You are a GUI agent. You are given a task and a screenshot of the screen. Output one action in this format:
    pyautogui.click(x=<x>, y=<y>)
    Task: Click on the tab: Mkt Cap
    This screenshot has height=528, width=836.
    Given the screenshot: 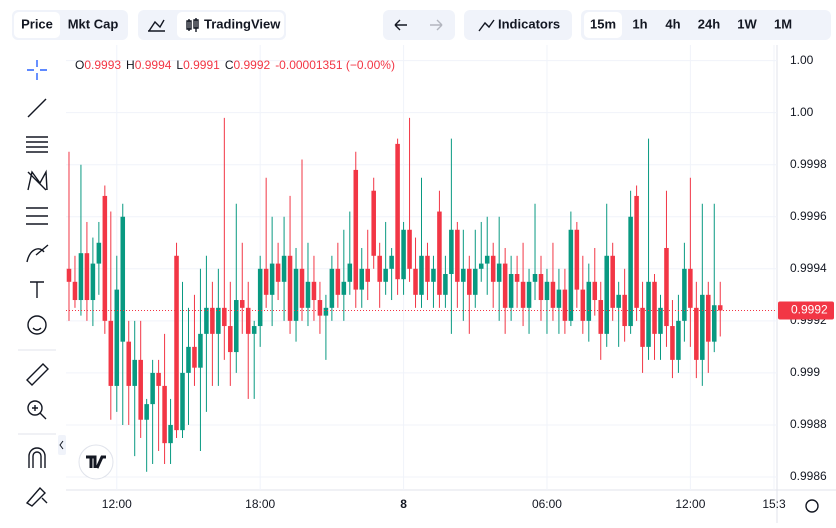 What is the action you would take?
    pyautogui.click(x=93, y=23)
    